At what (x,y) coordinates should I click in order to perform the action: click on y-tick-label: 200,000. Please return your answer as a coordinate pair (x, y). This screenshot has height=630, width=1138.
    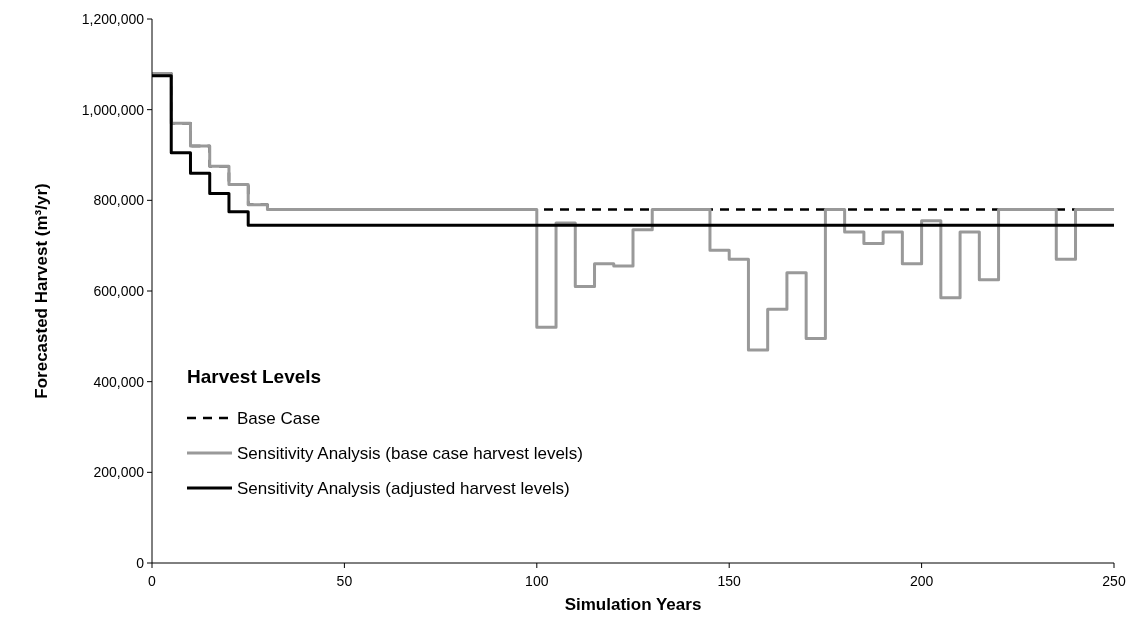
    Looking at the image, I should click on (119, 472).